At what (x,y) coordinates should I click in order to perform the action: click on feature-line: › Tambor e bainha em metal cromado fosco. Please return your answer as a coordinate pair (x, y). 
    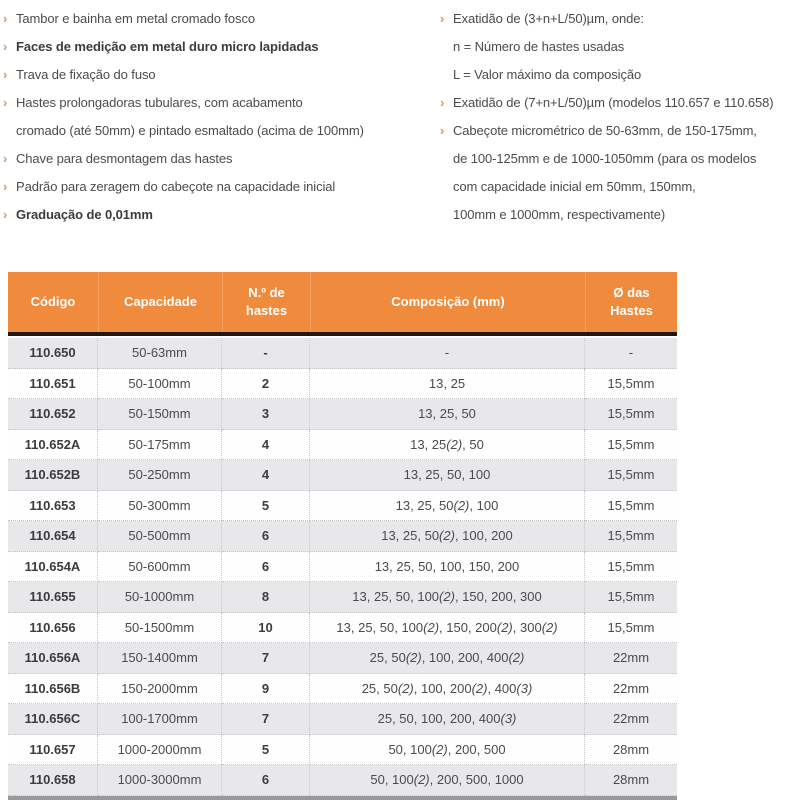
    Looking at the image, I should click on (220, 18).